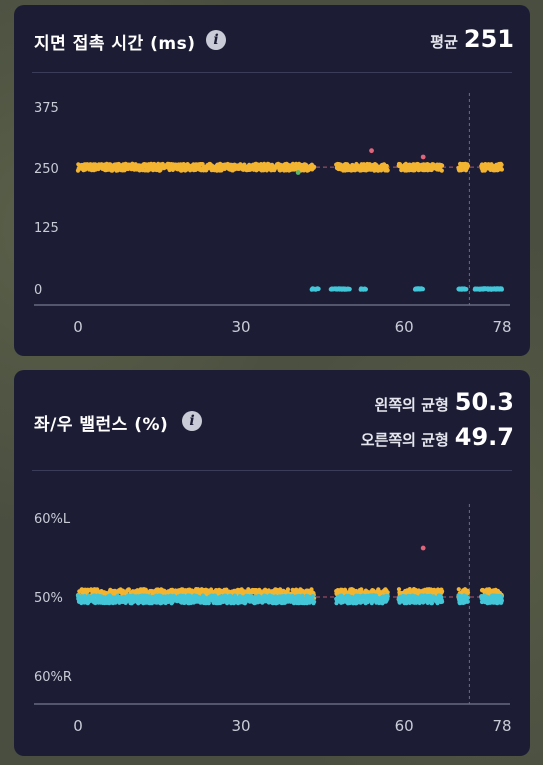  What do you see at coordinates (488, 39) in the screenshot?
I see `average-value: 251` at bounding box center [488, 39].